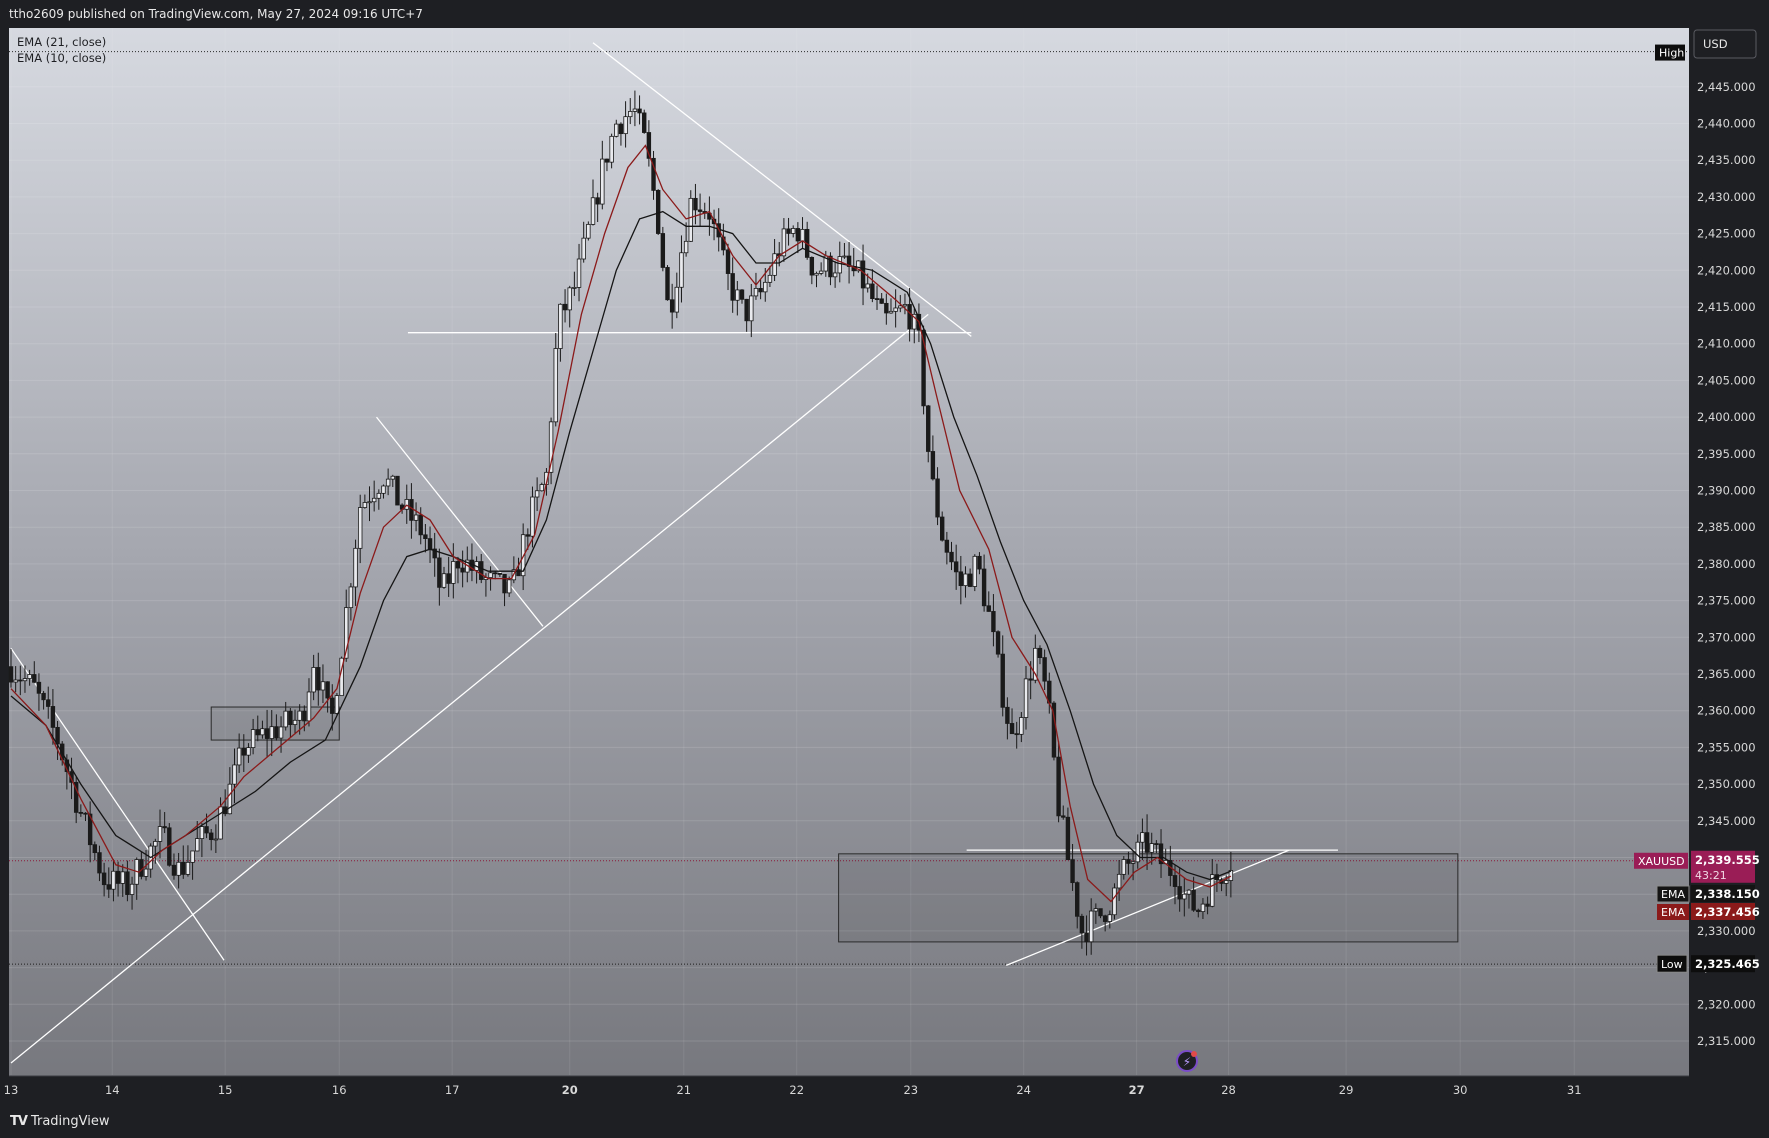  Describe the element at coordinates (1673, 912) in the screenshot. I see `ema10-tag-bg` at that location.